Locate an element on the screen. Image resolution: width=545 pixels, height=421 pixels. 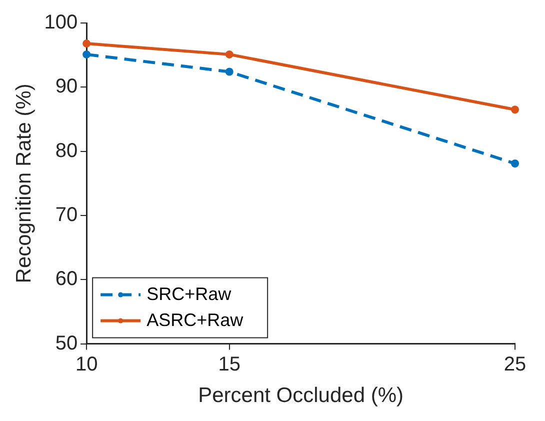
y-tick-label: 90 is located at coordinates (66, 87).